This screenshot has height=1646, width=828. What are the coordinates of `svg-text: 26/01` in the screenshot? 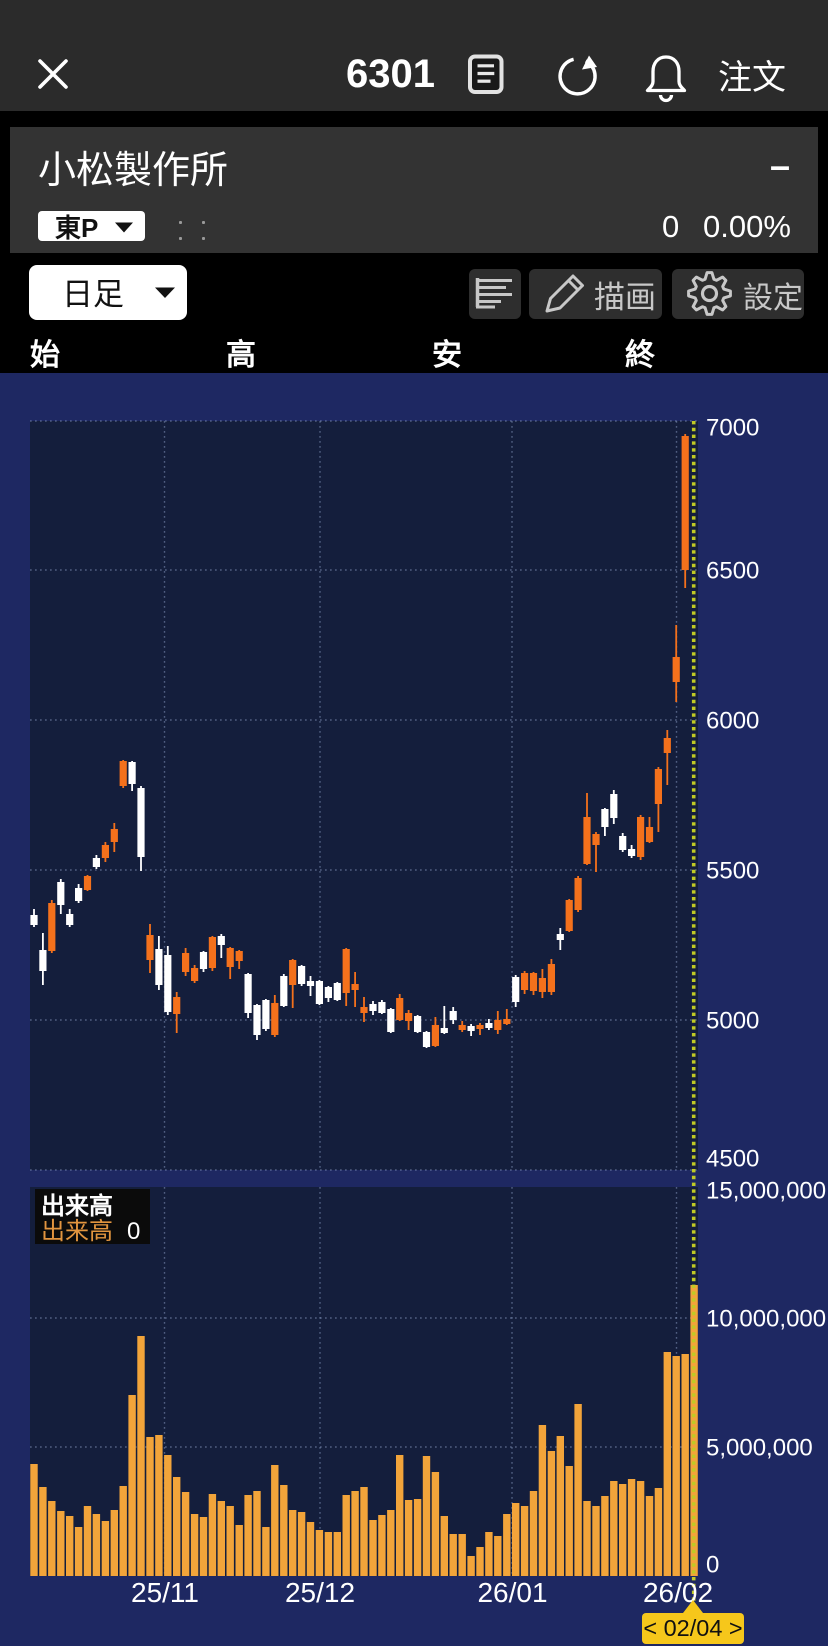 It's located at (512, 1592).